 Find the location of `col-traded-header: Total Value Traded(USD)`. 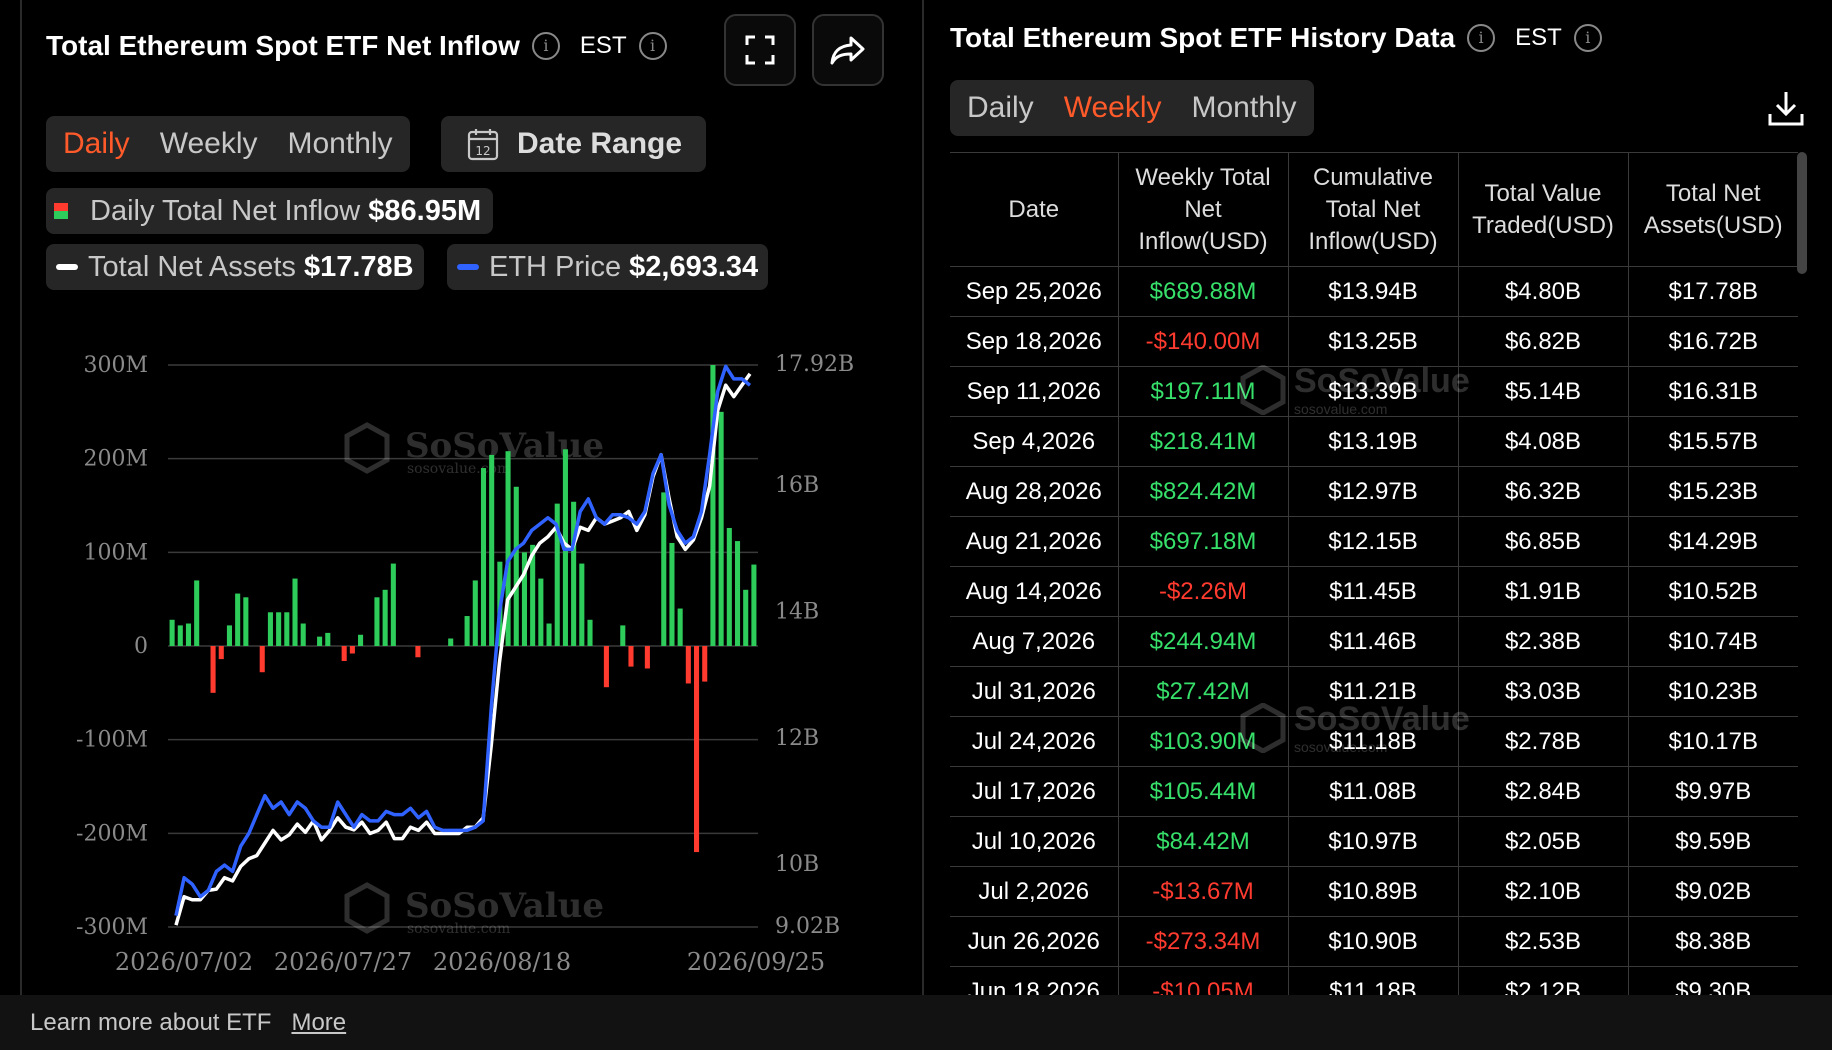

col-traded-header: Total Value Traded(USD) is located at coordinates (1543, 209).